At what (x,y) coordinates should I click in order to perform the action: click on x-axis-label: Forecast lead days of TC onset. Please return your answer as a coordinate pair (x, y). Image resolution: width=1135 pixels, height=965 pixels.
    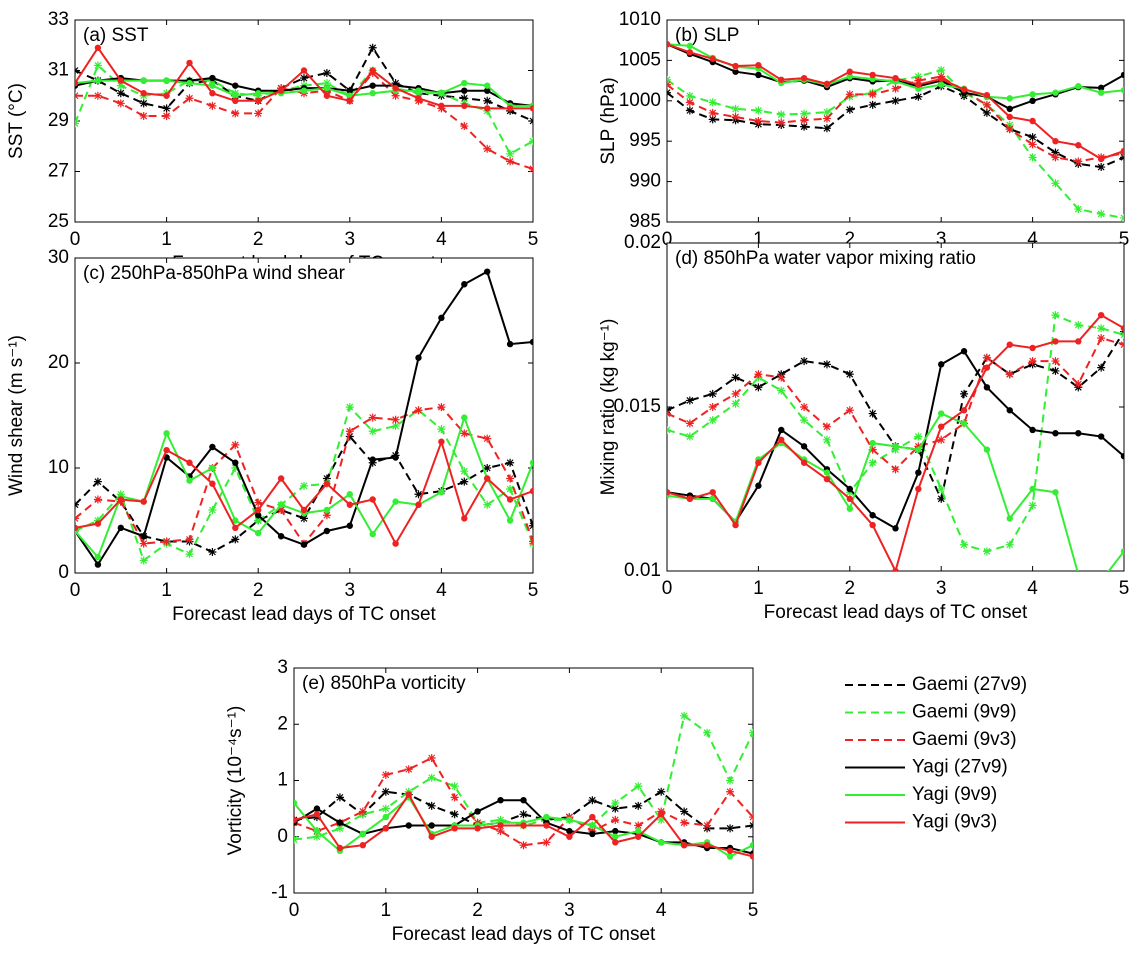
    Looking at the image, I should click on (896, 612).